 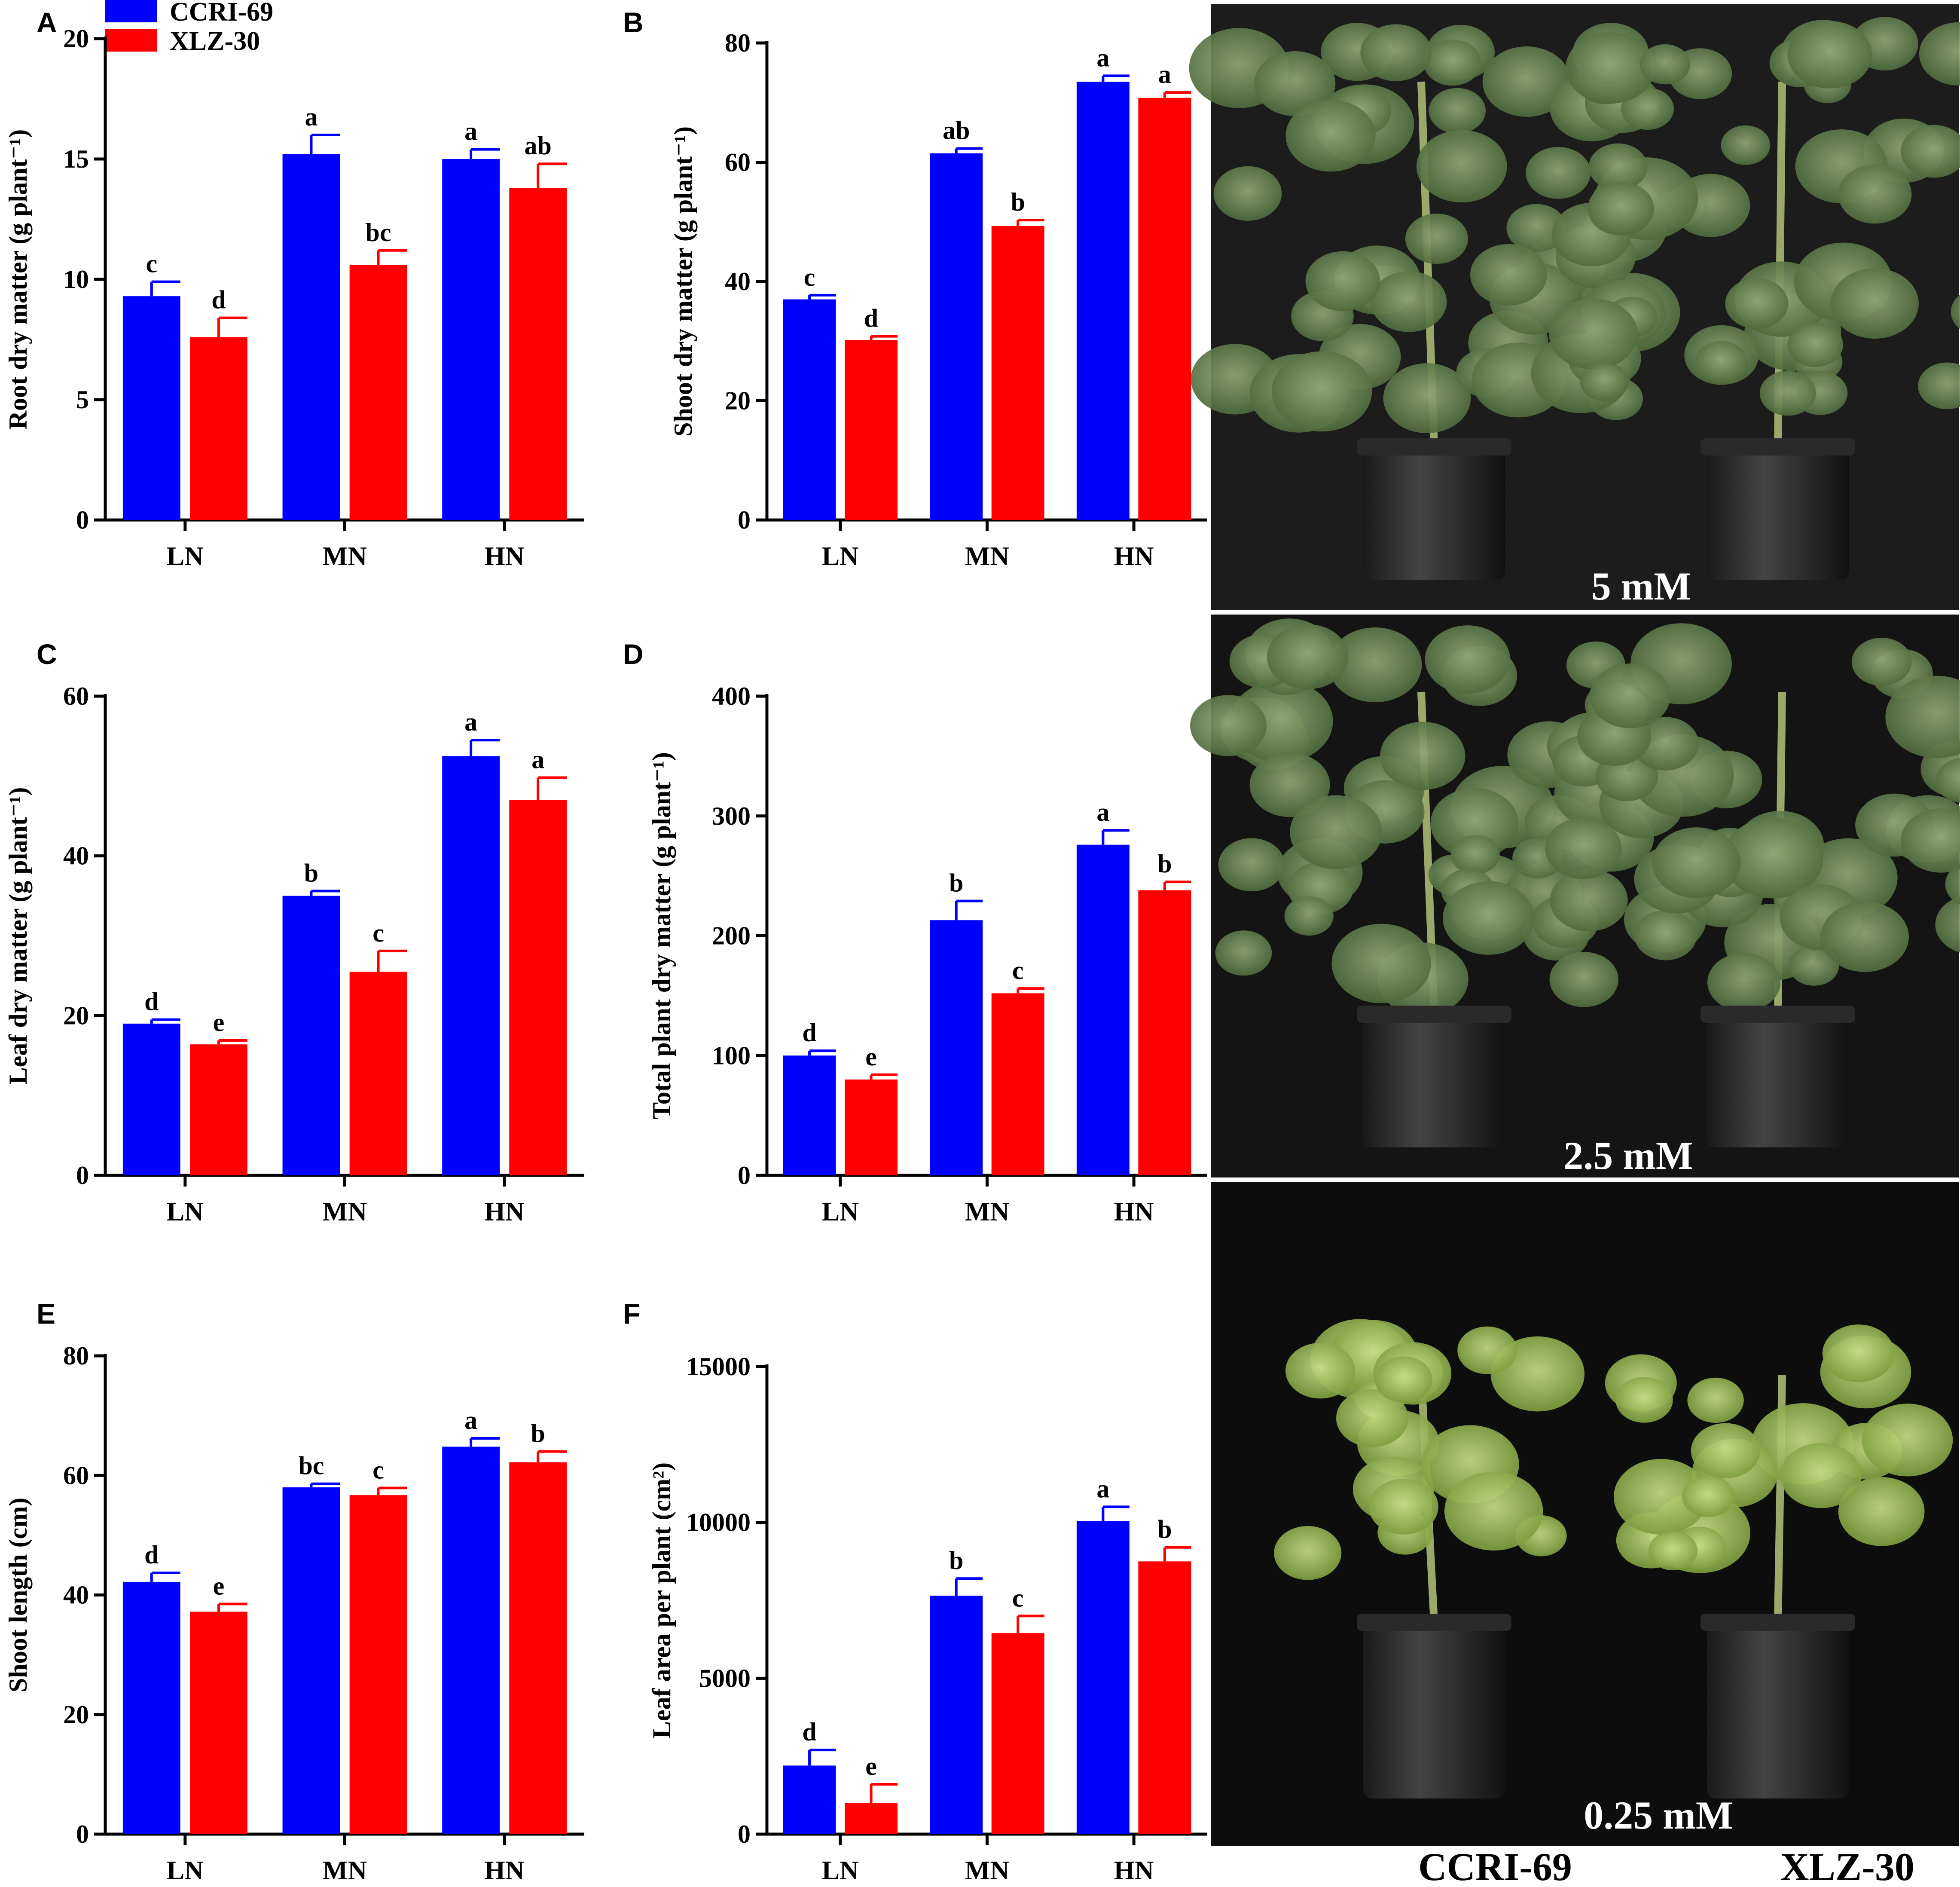 I want to click on panel-letter-d: D, so click(x=633, y=654).